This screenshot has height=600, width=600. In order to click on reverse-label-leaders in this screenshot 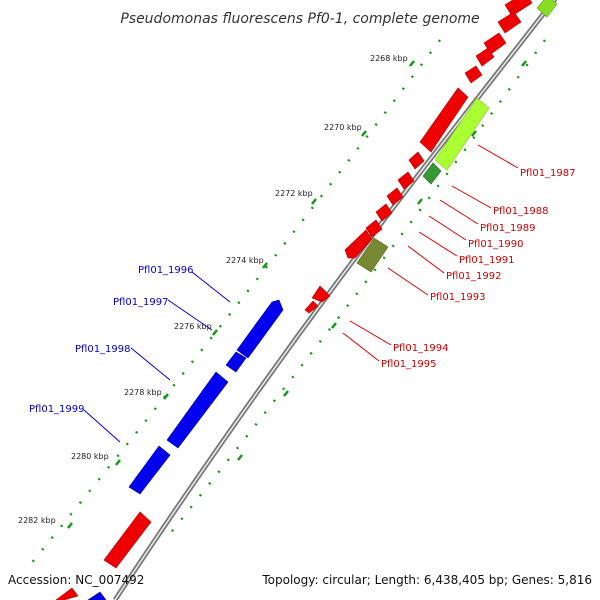, I will do `click(157, 357)`.